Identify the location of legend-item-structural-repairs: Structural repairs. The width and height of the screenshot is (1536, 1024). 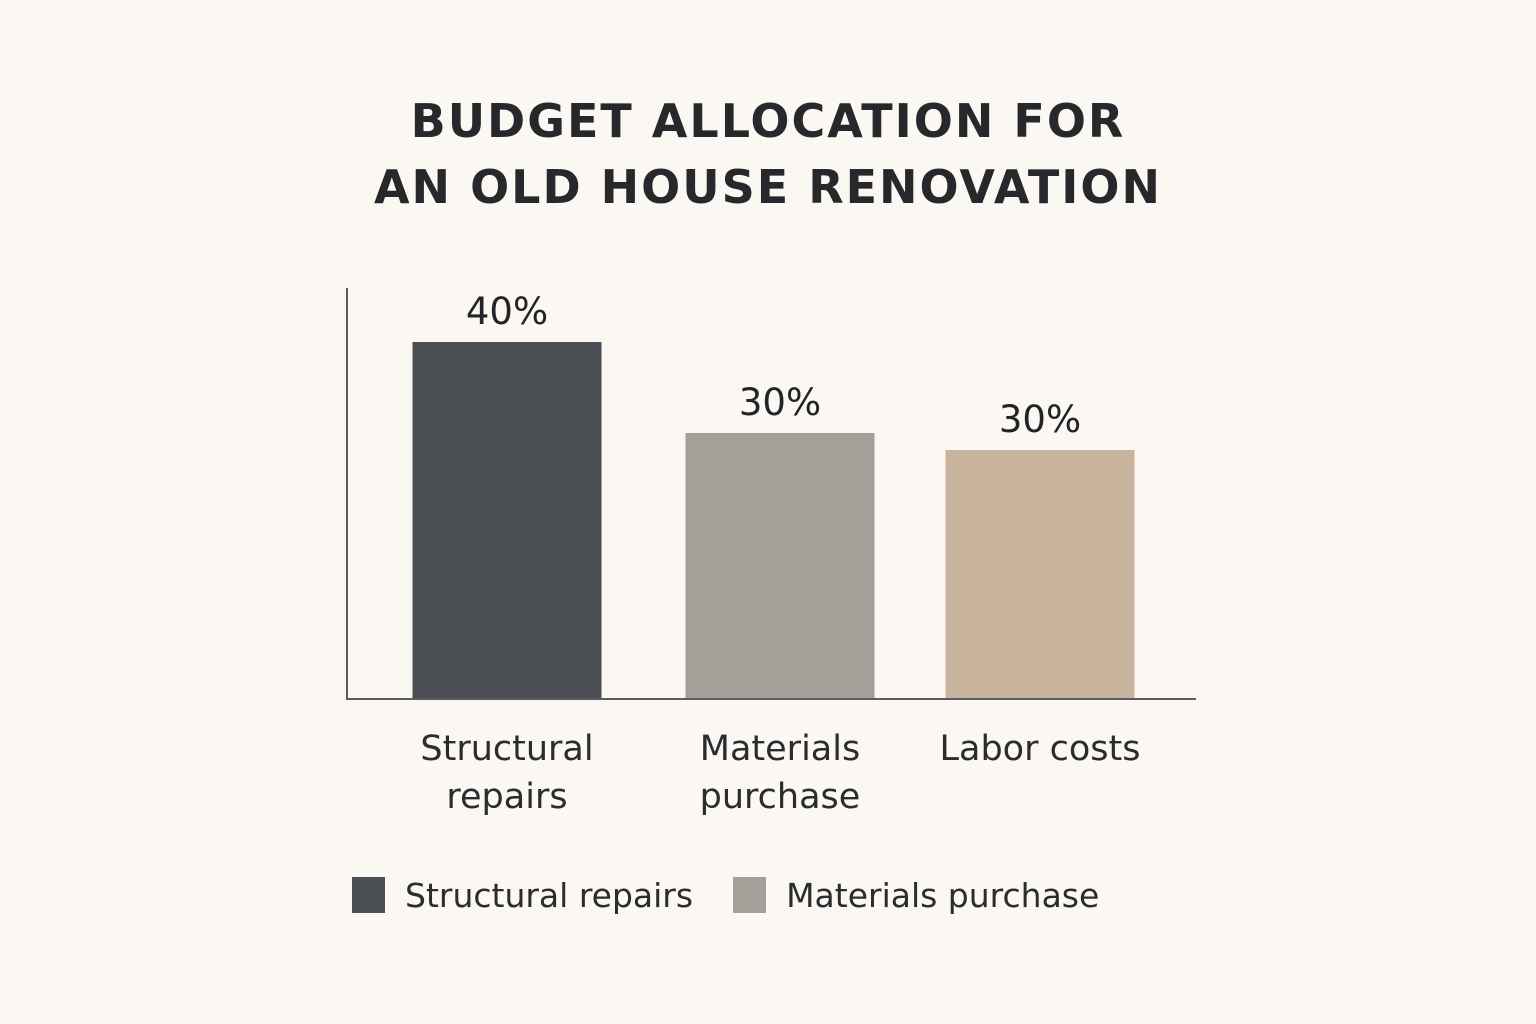
(522, 895).